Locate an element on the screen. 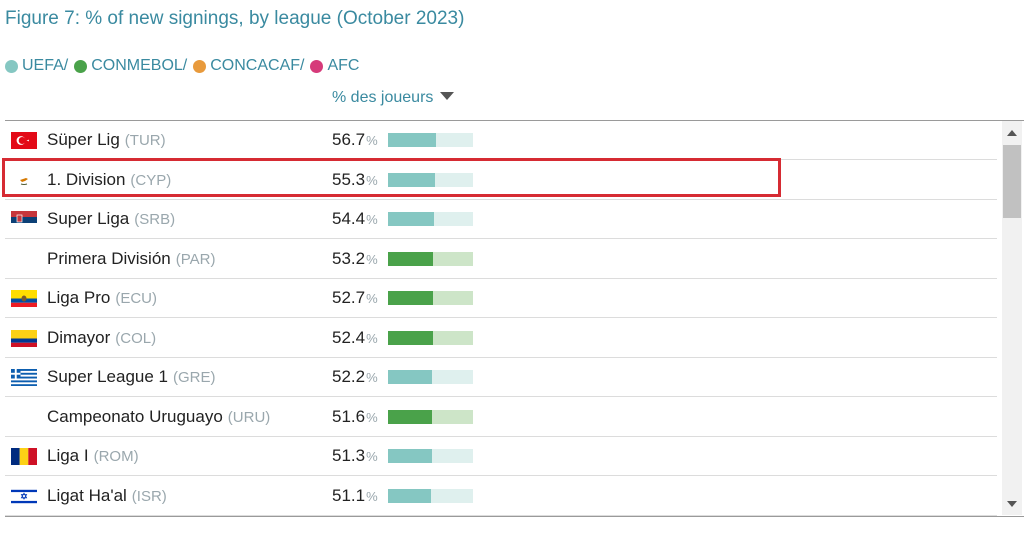 The width and height of the screenshot is (1024, 535). league-name: Liga Pro (ECU) is located at coordinates (102, 298).